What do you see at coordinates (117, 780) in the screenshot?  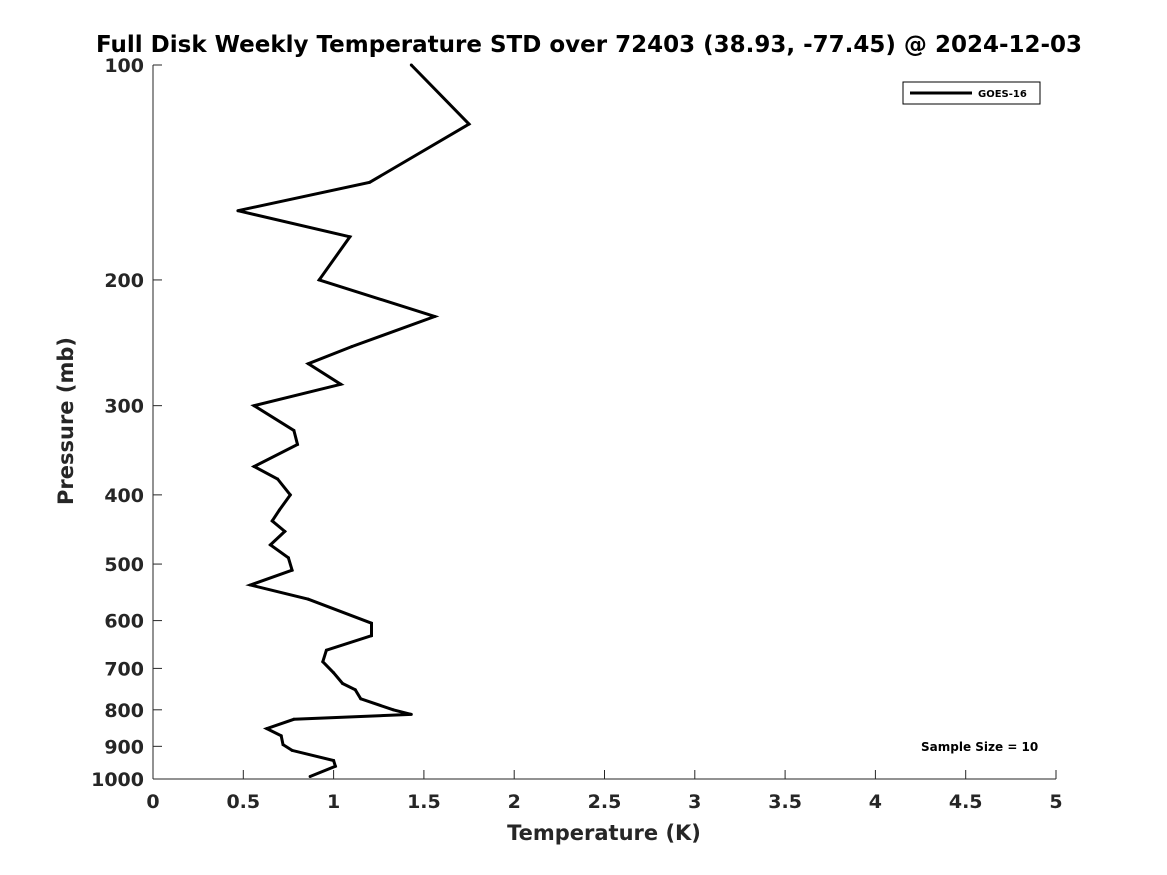 I see `y-tick-label: 1000` at bounding box center [117, 780].